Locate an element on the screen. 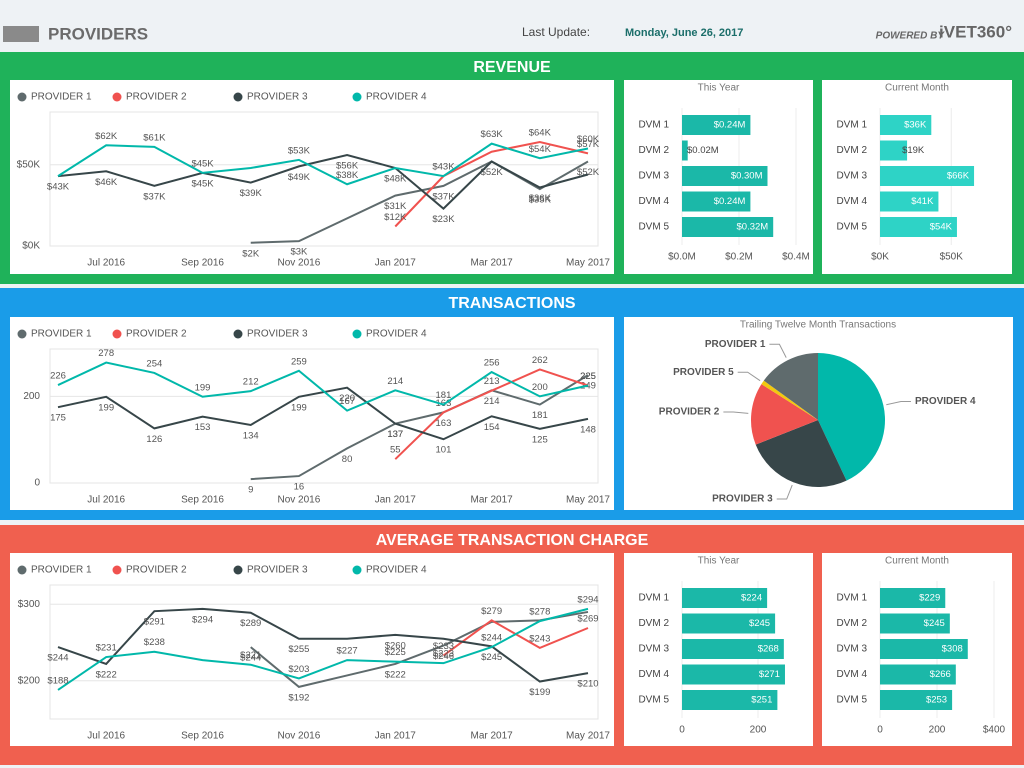 The width and height of the screenshot is (1024, 768). data-label: 254 is located at coordinates (154, 363).